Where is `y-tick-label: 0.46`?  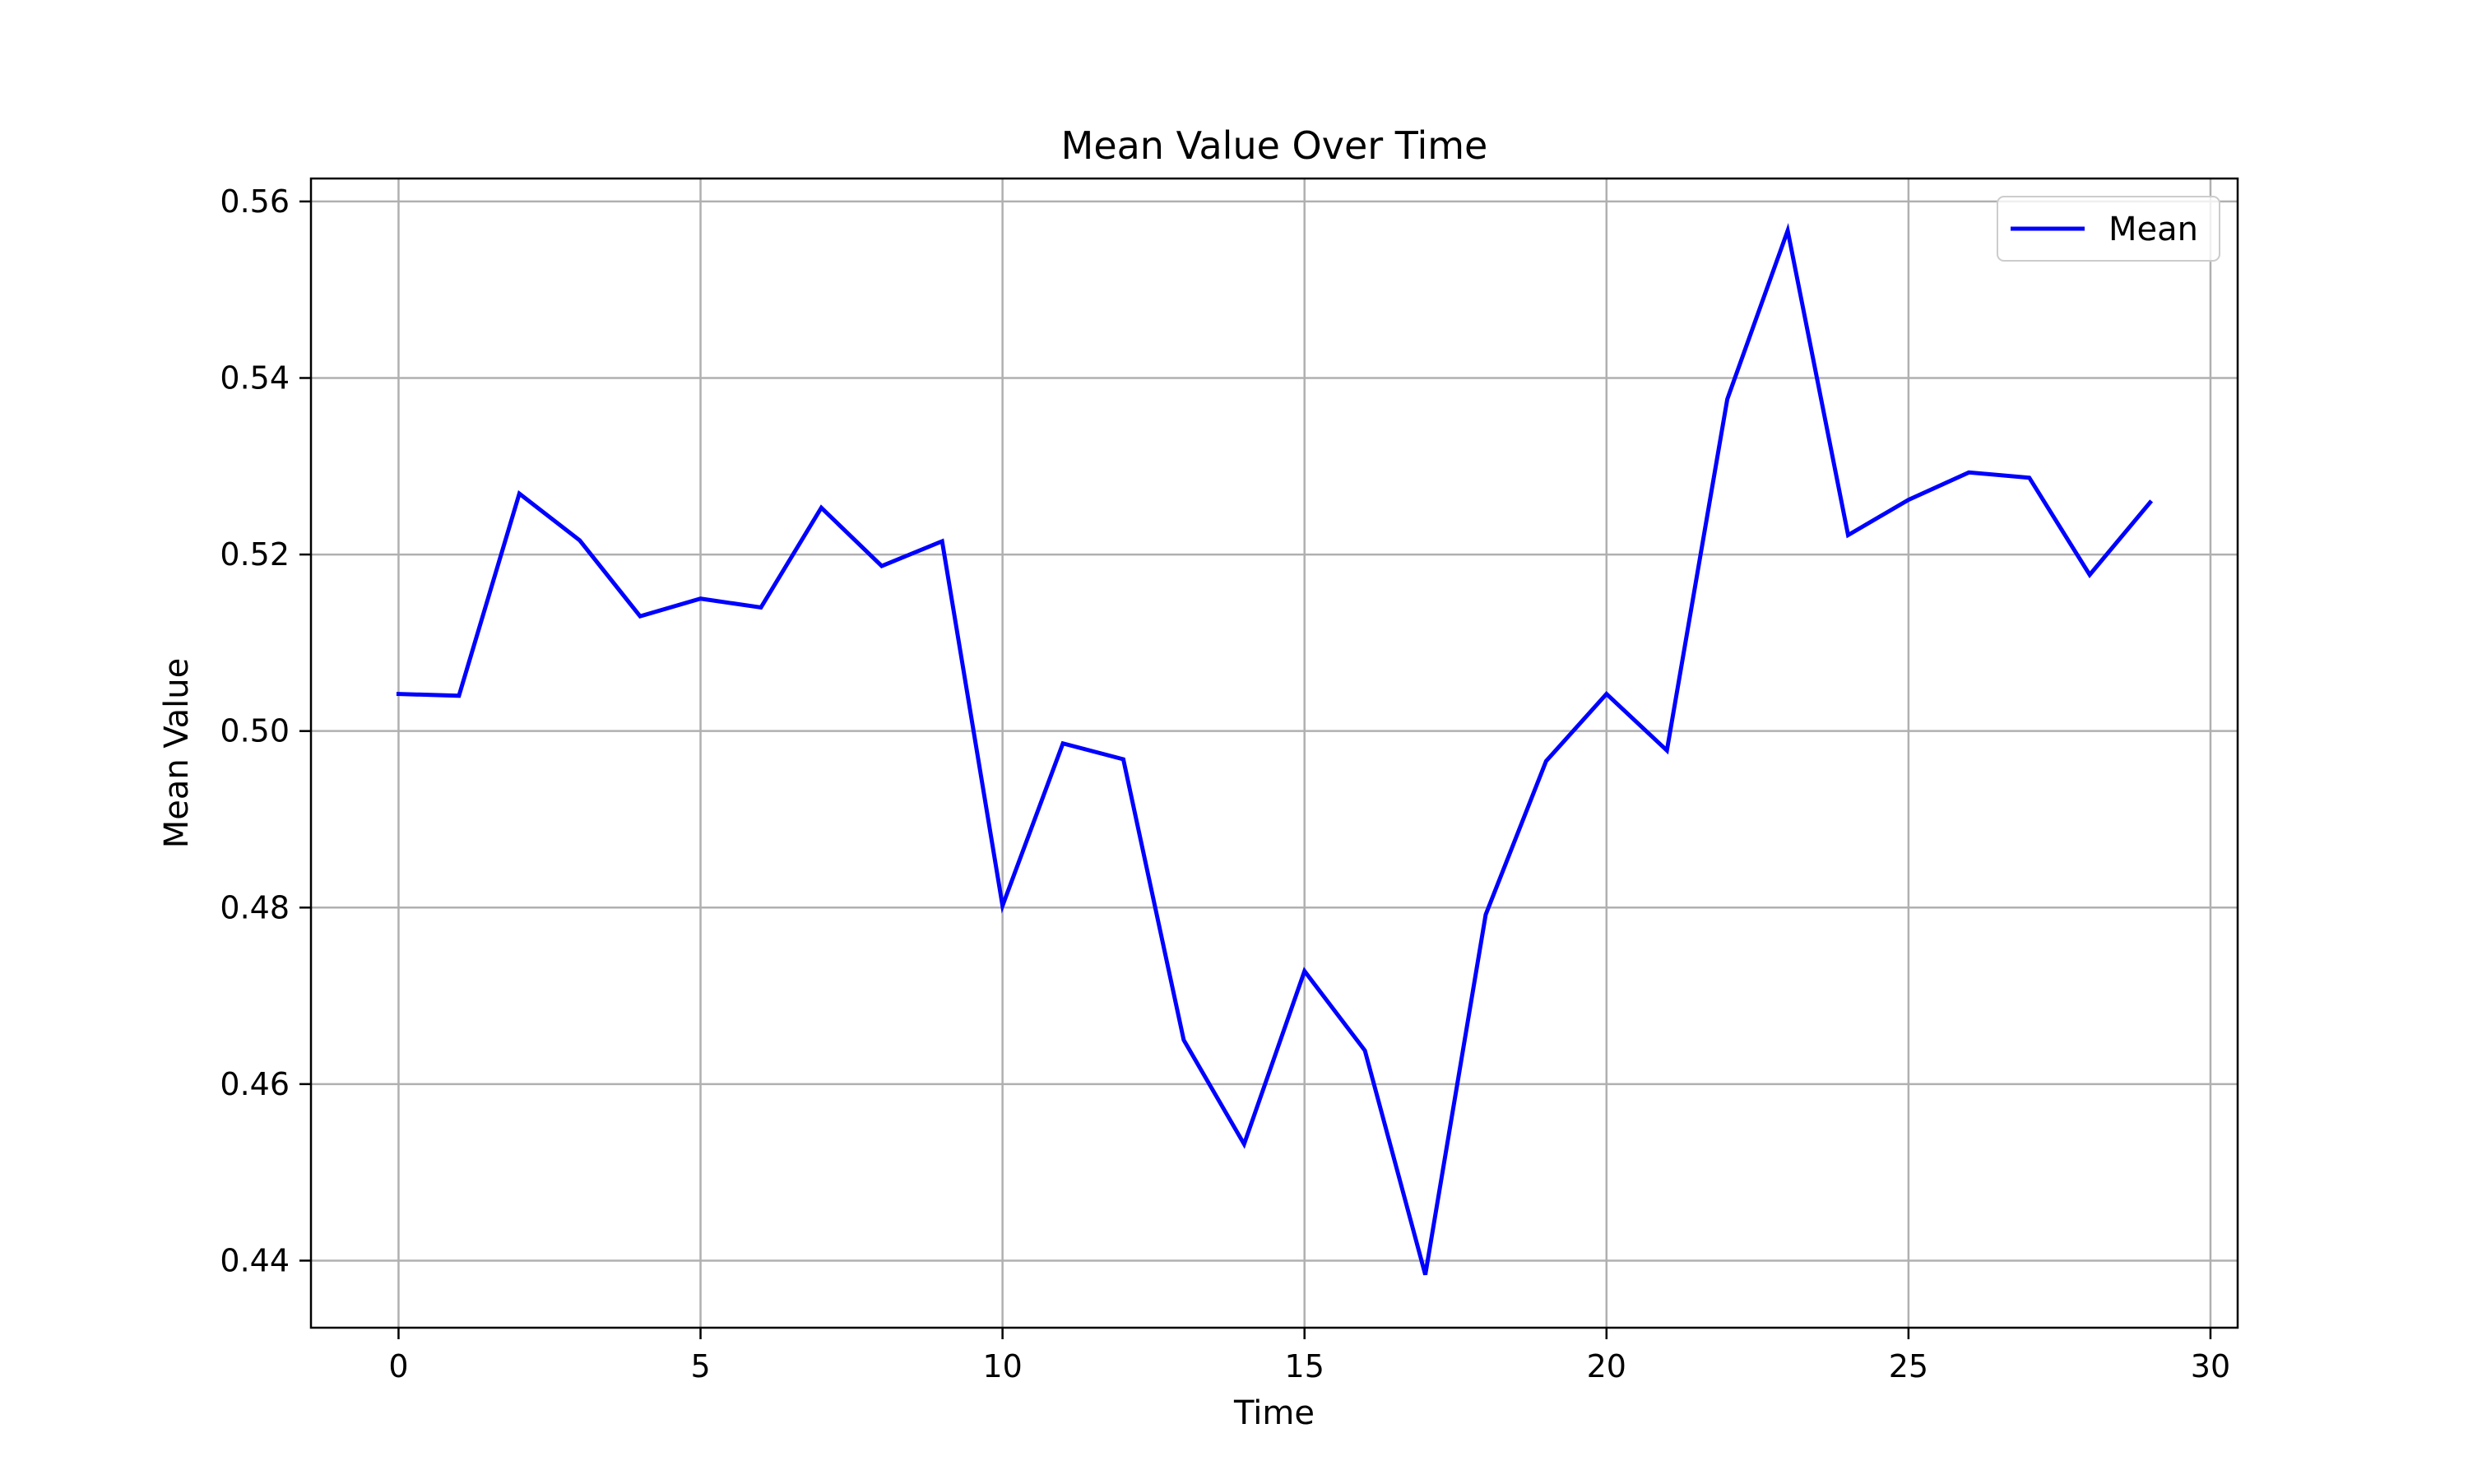
y-tick-label: 0.46 is located at coordinates (255, 1084).